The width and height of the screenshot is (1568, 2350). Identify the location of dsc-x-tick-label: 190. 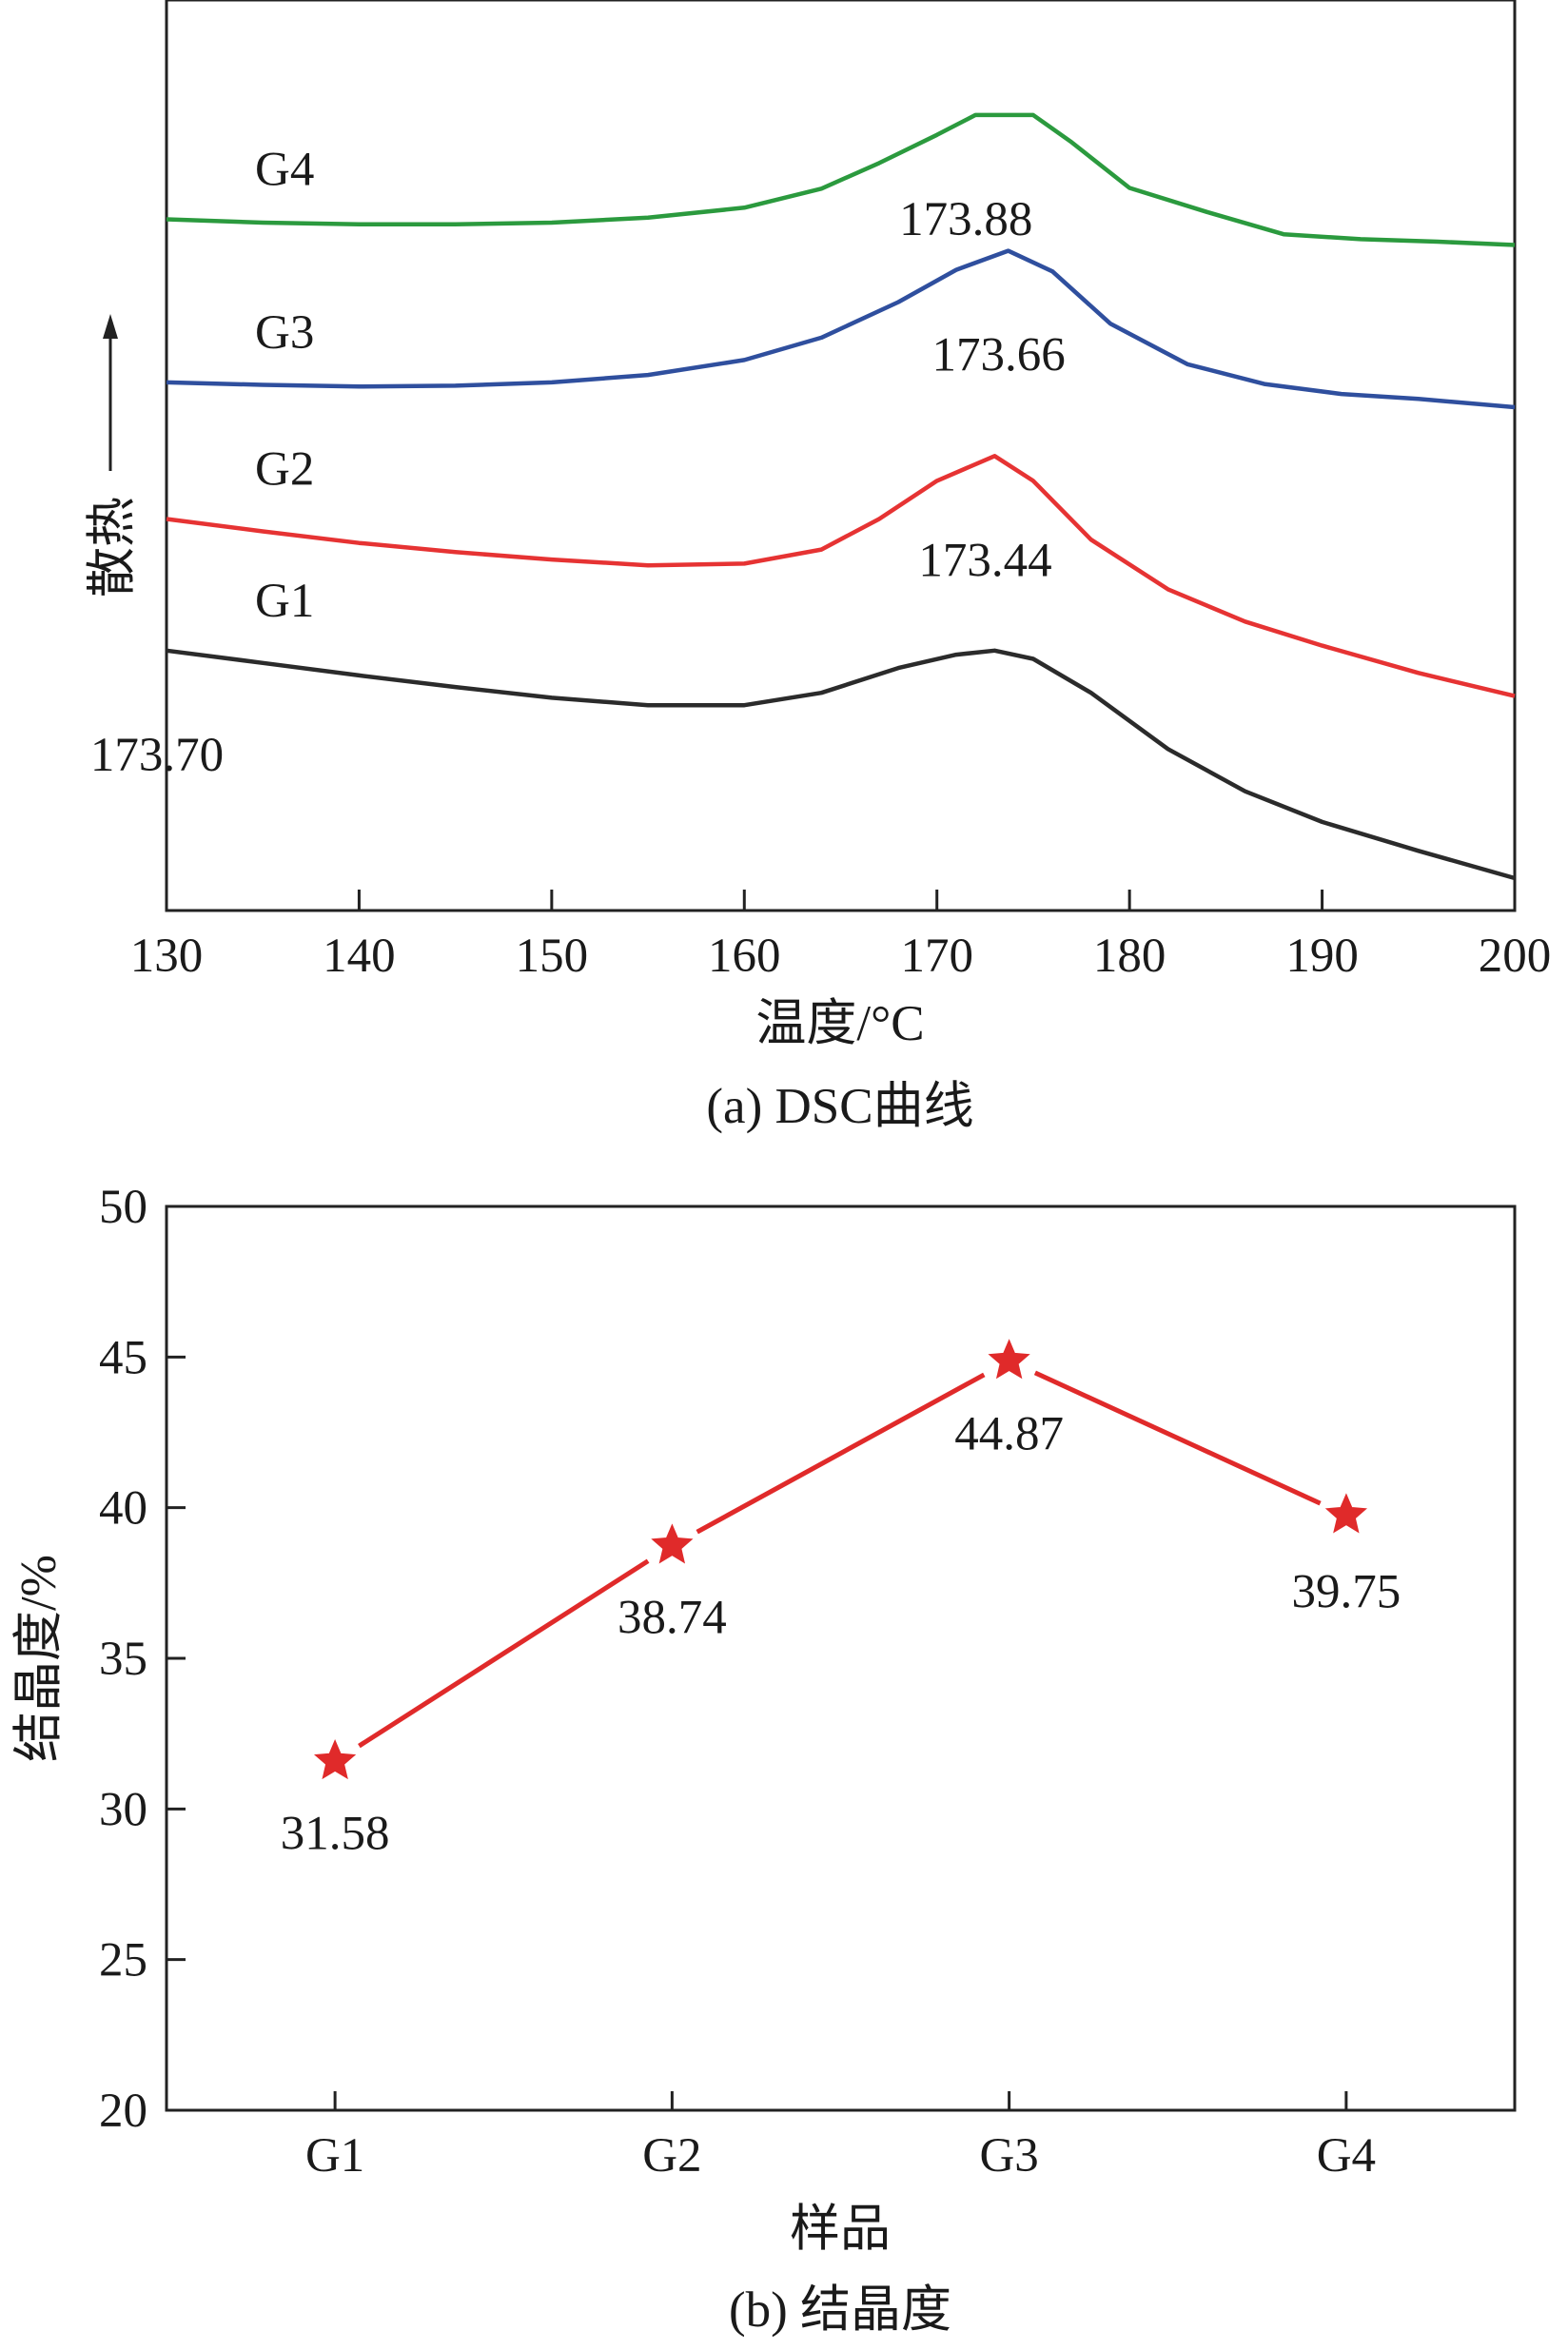
(1322, 956).